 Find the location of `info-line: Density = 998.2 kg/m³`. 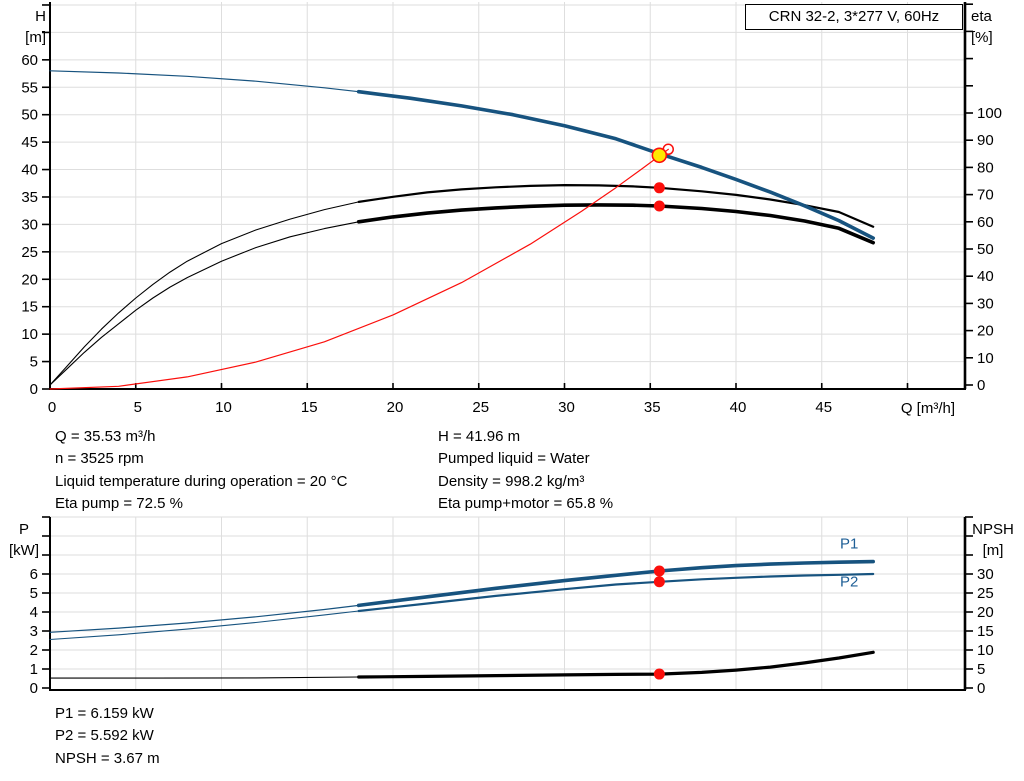

info-line: Density = 998.2 kg/m³ is located at coordinates (511, 481).